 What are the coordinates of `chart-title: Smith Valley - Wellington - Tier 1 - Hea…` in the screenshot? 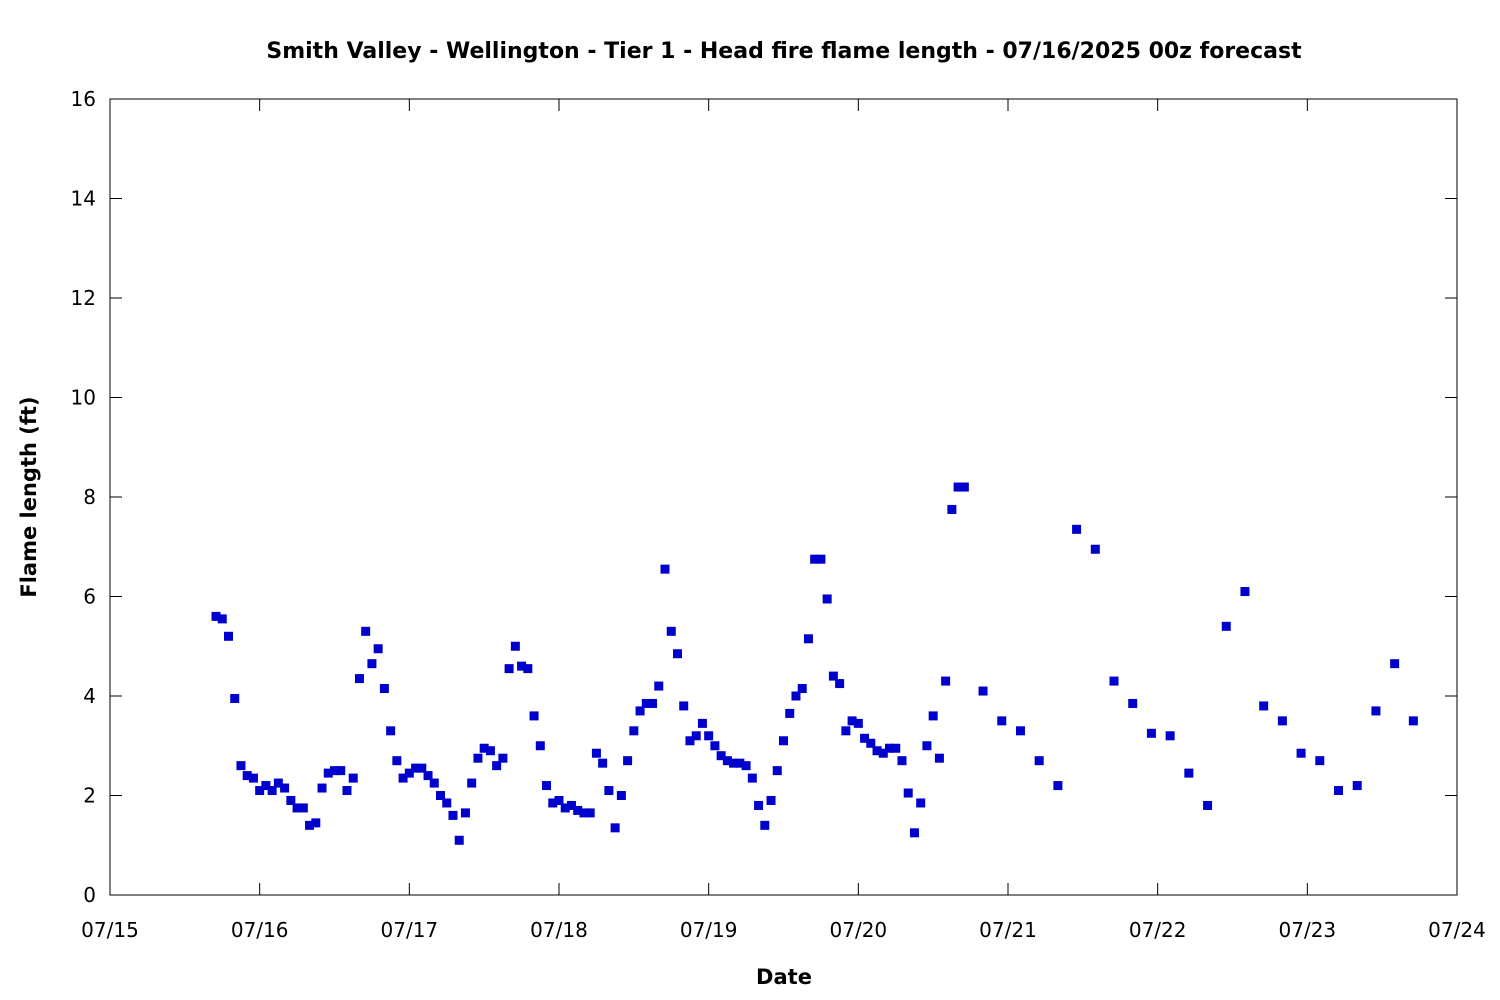 It's located at (784, 51).